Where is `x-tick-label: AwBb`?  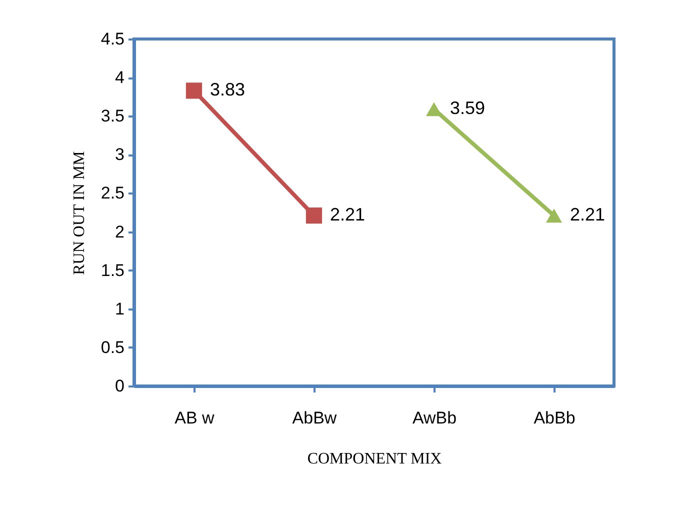
x-tick-label: AwBb is located at coordinates (434, 418).